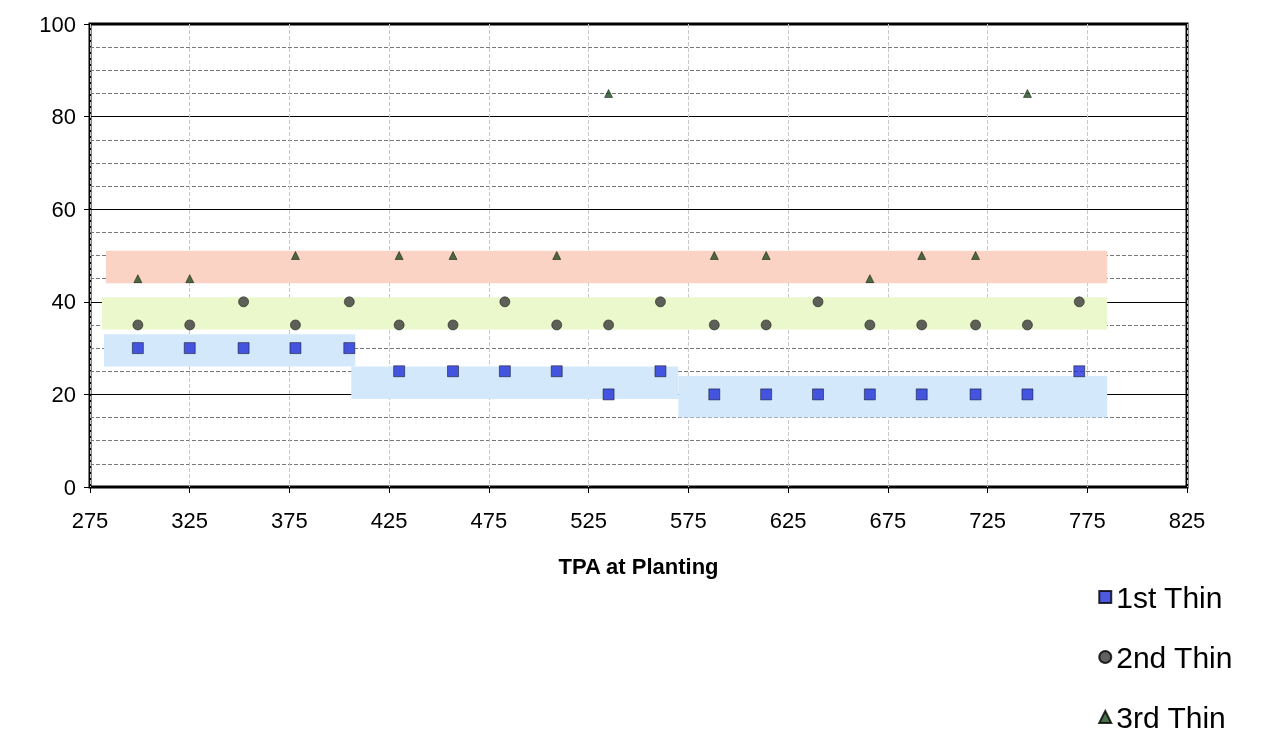 This screenshot has width=1263, height=745. Describe the element at coordinates (289, 520) in the screenshot. I see `x-tick-label: 375` at that location.